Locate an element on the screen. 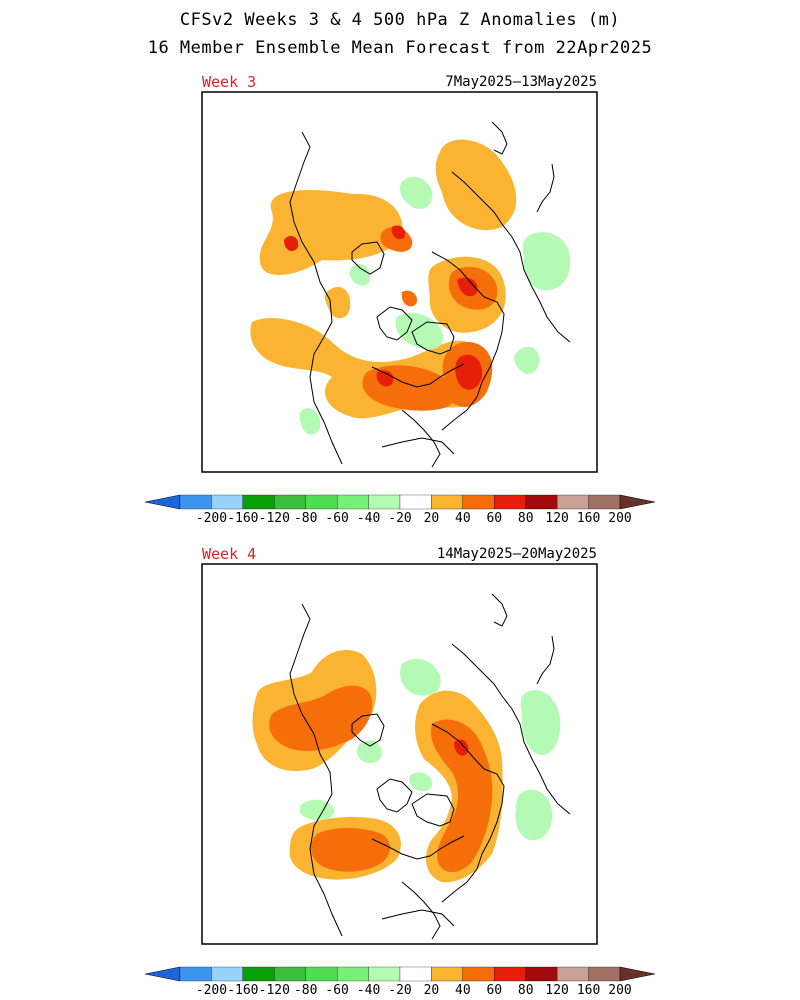 Image resolution: width=800 pixels, height=1000 pixels. week-3-coastlines is located at coordinates (430, 294).